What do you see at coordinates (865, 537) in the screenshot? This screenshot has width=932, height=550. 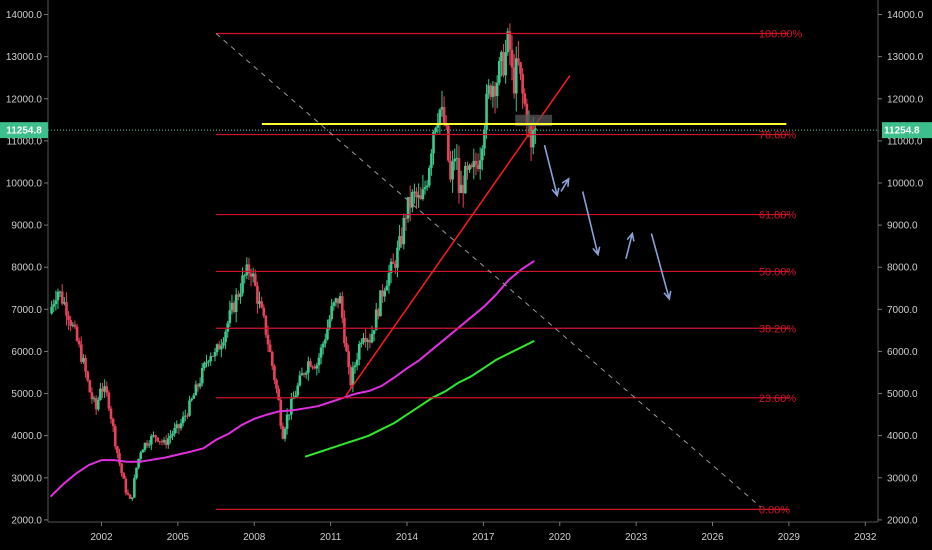 I see `x-tick-label: 2032` at bounding box center [865, 537].